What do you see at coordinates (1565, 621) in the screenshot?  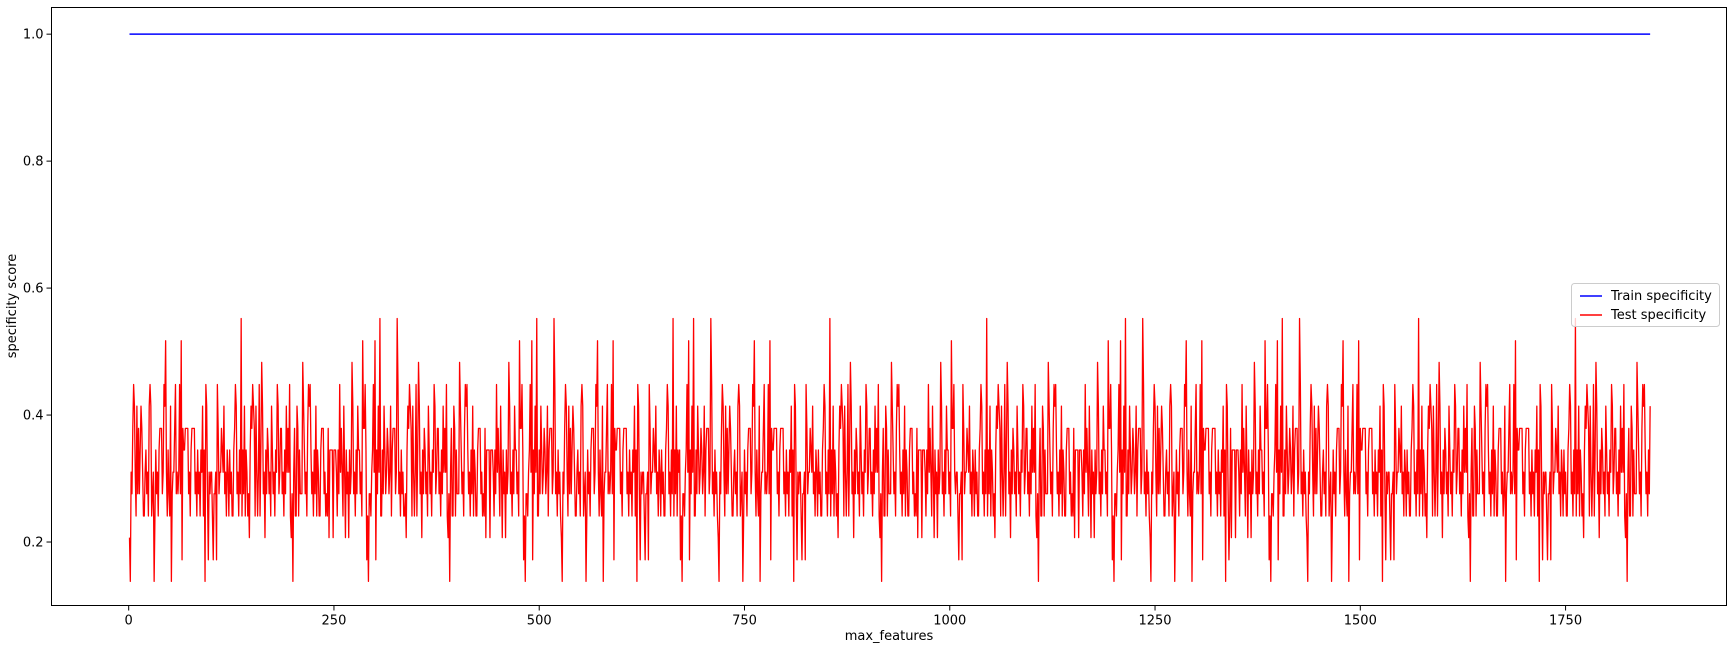 I see `x-tick-label: 1750` at bounding box center [1565, 621].